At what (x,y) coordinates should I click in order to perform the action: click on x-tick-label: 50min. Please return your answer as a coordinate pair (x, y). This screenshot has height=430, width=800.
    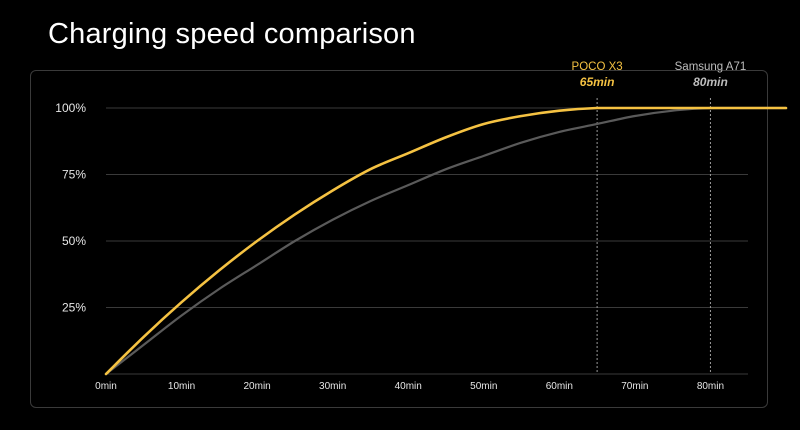
    Looking at the image, I should click on (483, 386).